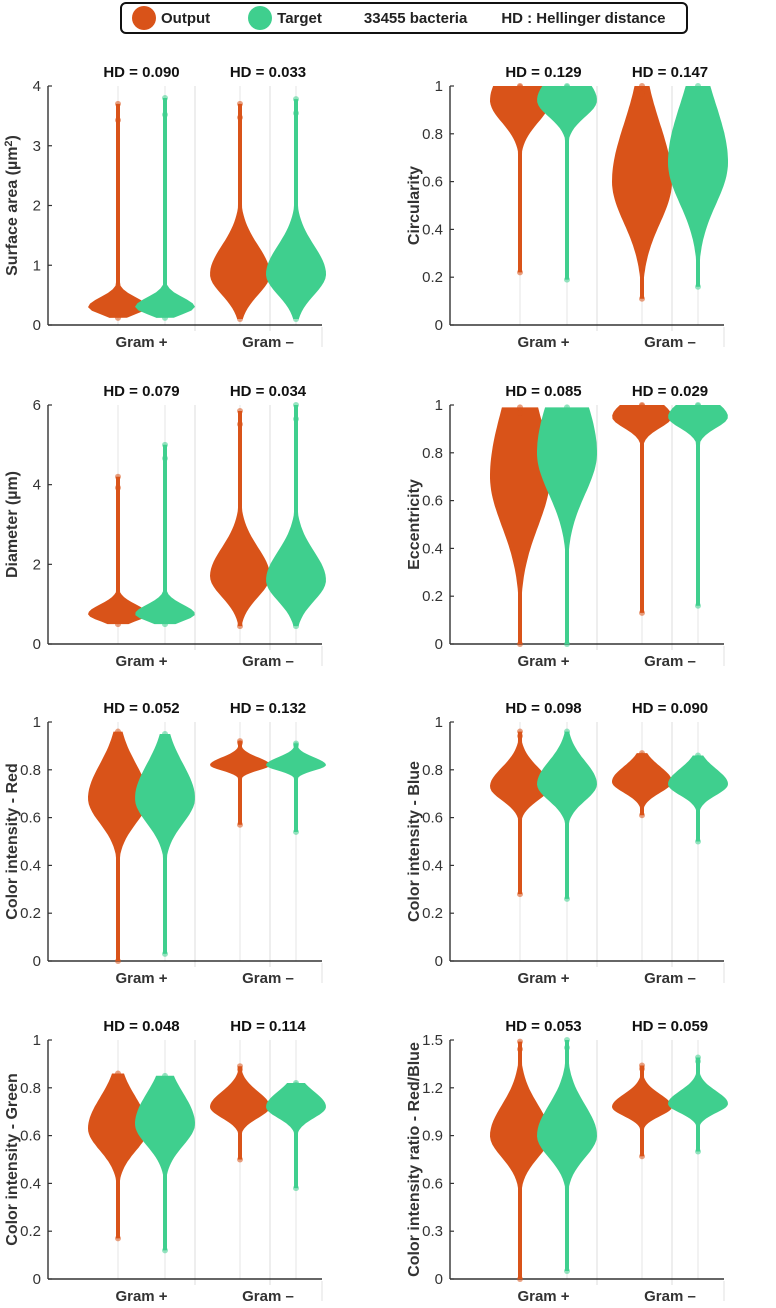 The image size is (776, 1308). What do you see at coordinates (37, 206) in the screenshot?
I see `y-tick-label: 2` at bounding box center [37, 206].